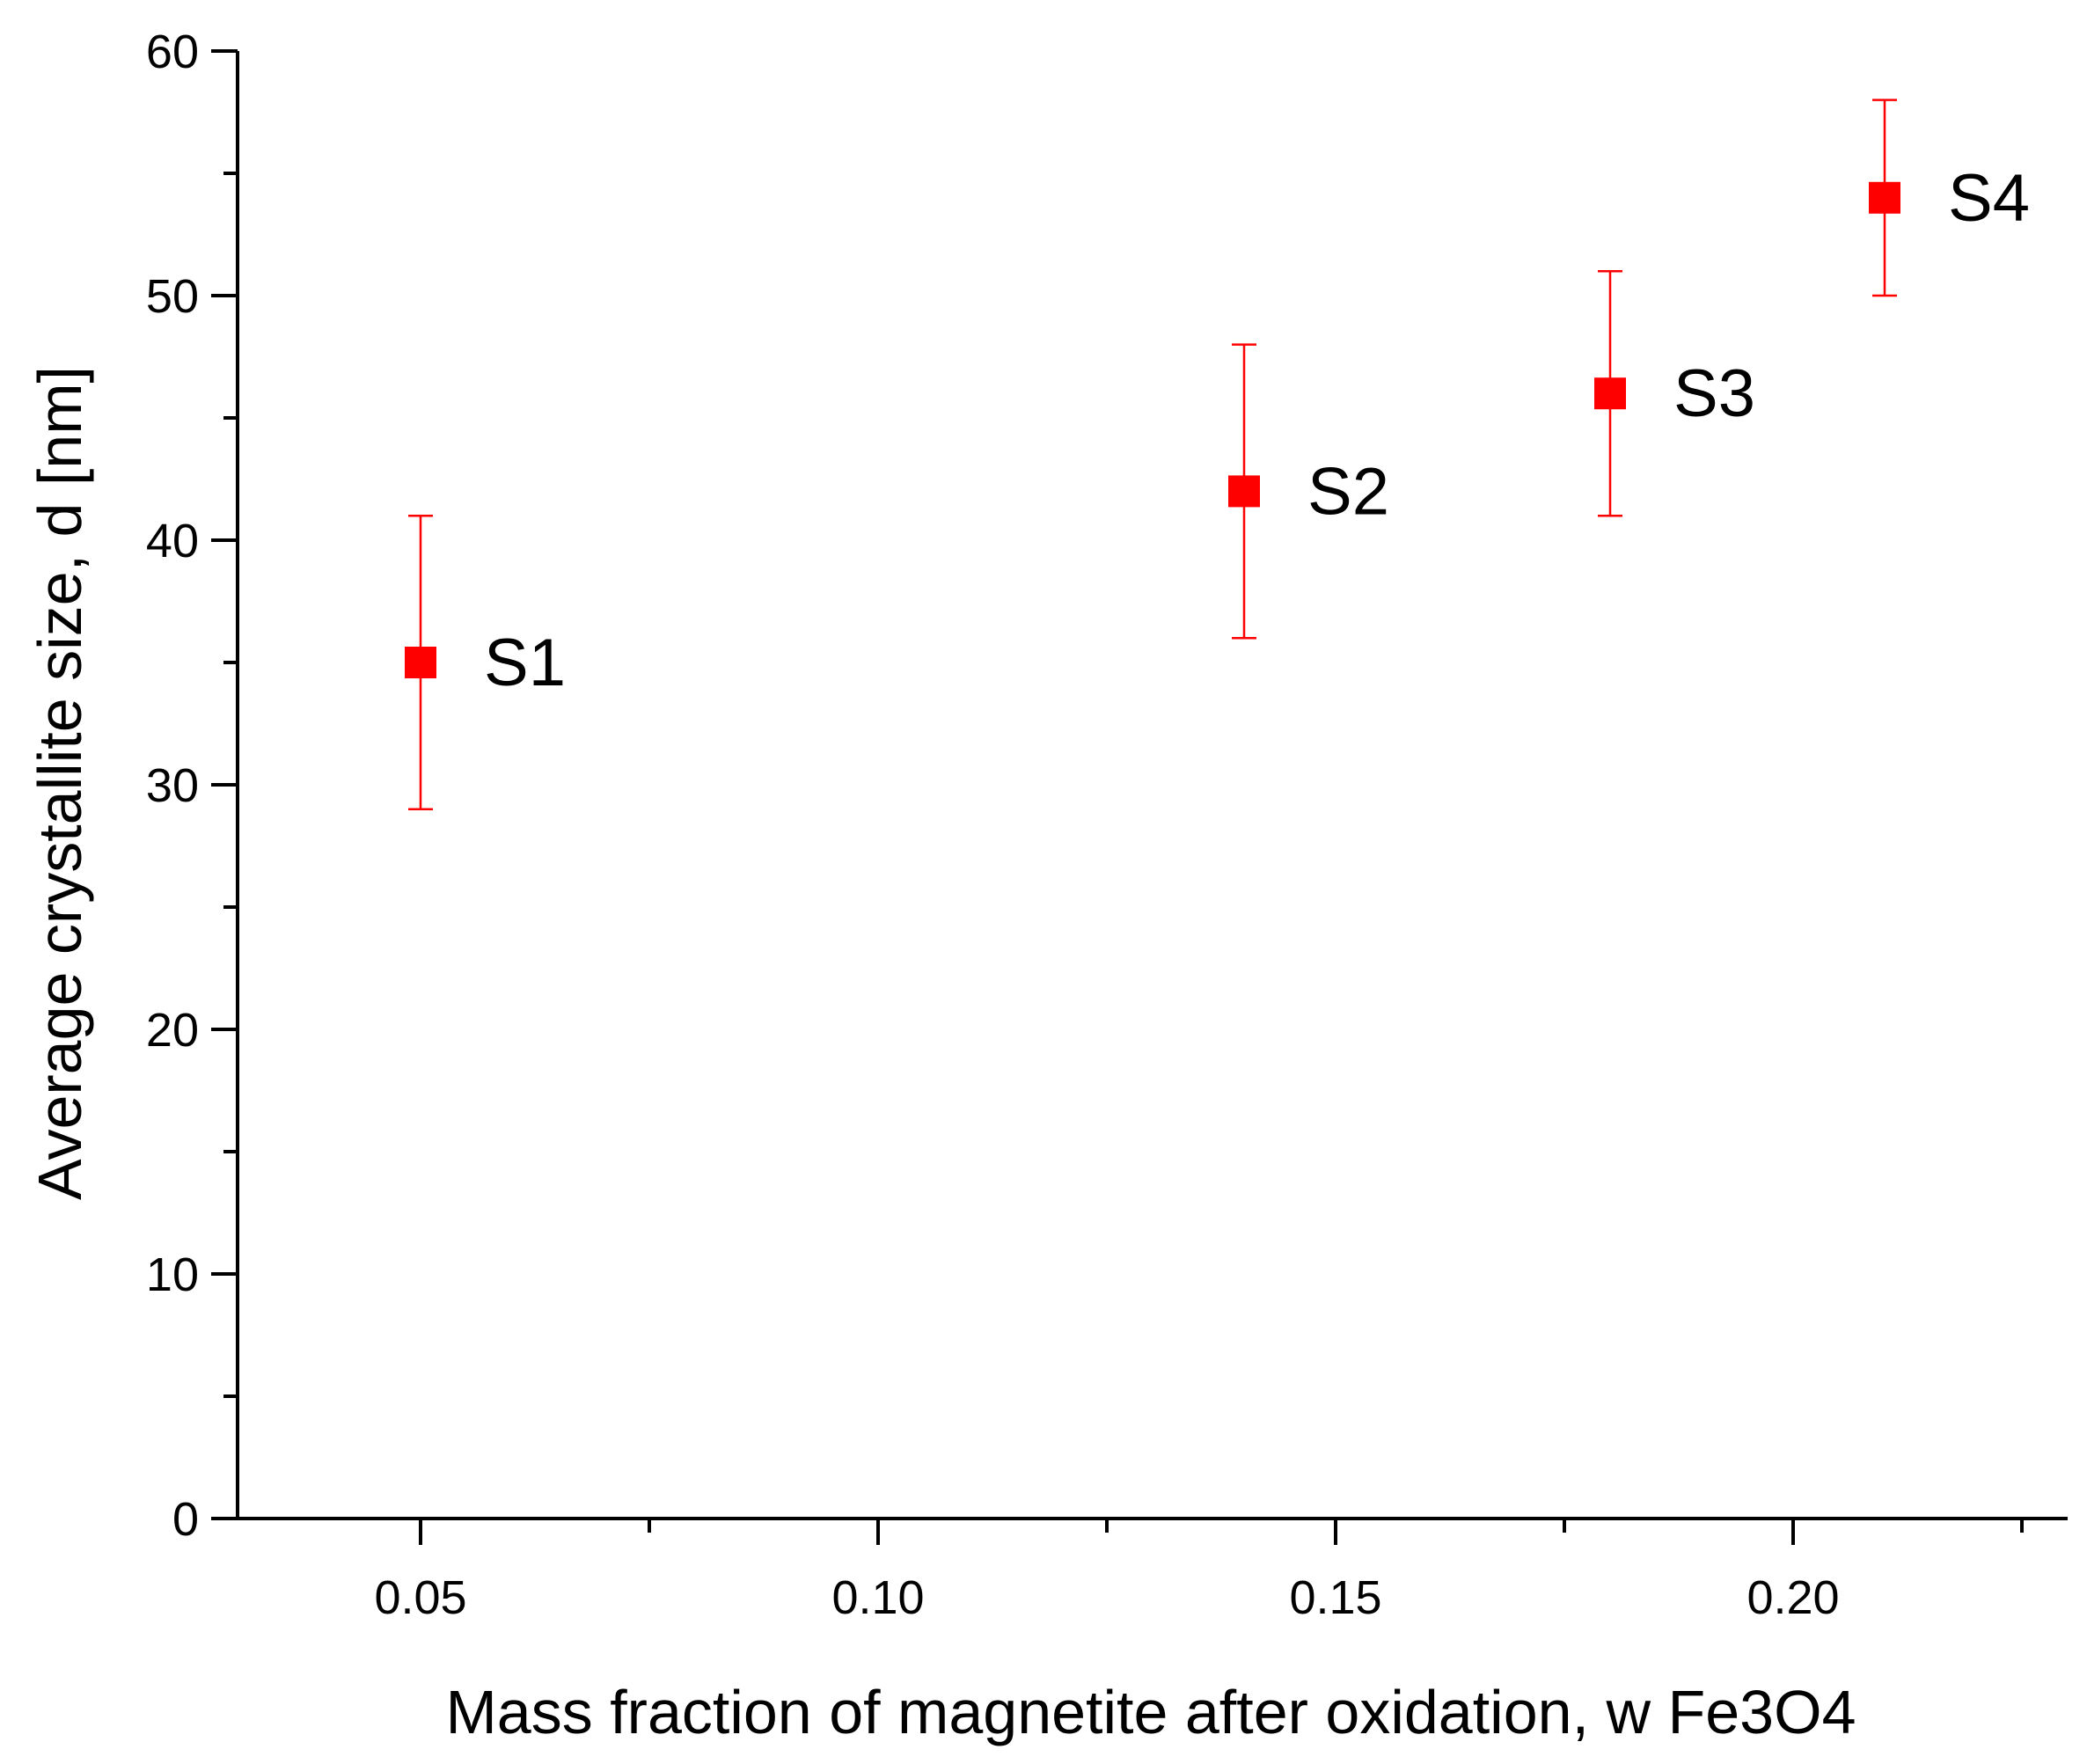 This screenshot has height=1764, width=2087. What do you see at coordinates (1335, 1597) in the screenshot?
I see `x-tick-label: 0.15` at bounding box center [1335, 1597].